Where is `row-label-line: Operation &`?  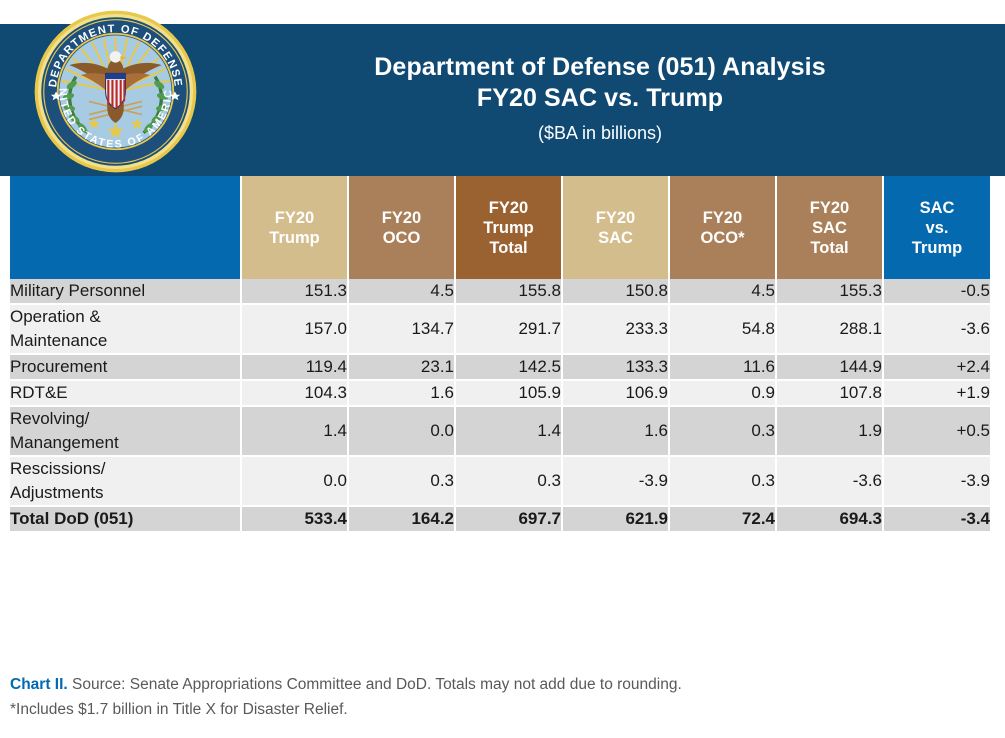
row-label-line: Operation & is located at coordinates (55, 316).